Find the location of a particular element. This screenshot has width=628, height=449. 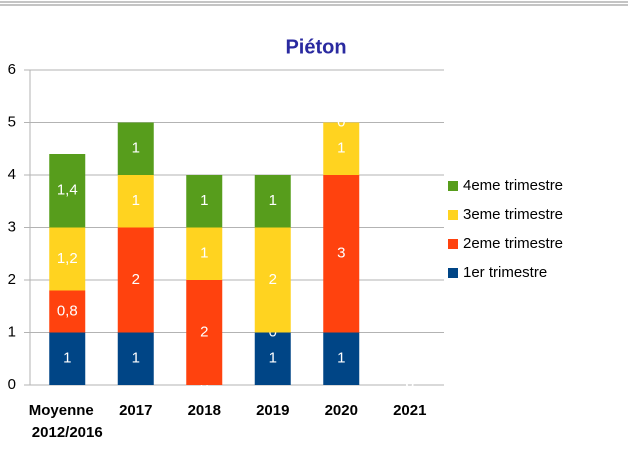

legend-label: 2eme trimestre is located at coordinates (513, 243).